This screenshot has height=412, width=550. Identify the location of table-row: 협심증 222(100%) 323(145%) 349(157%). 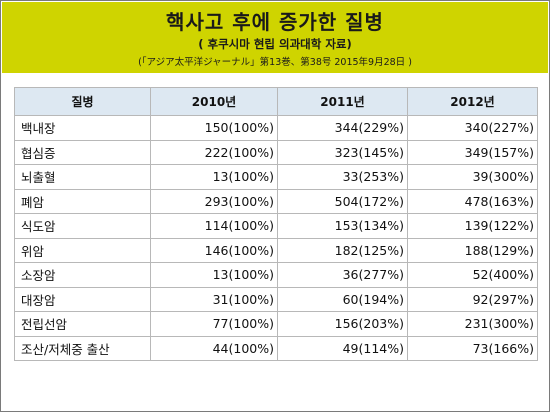
(276, 152).